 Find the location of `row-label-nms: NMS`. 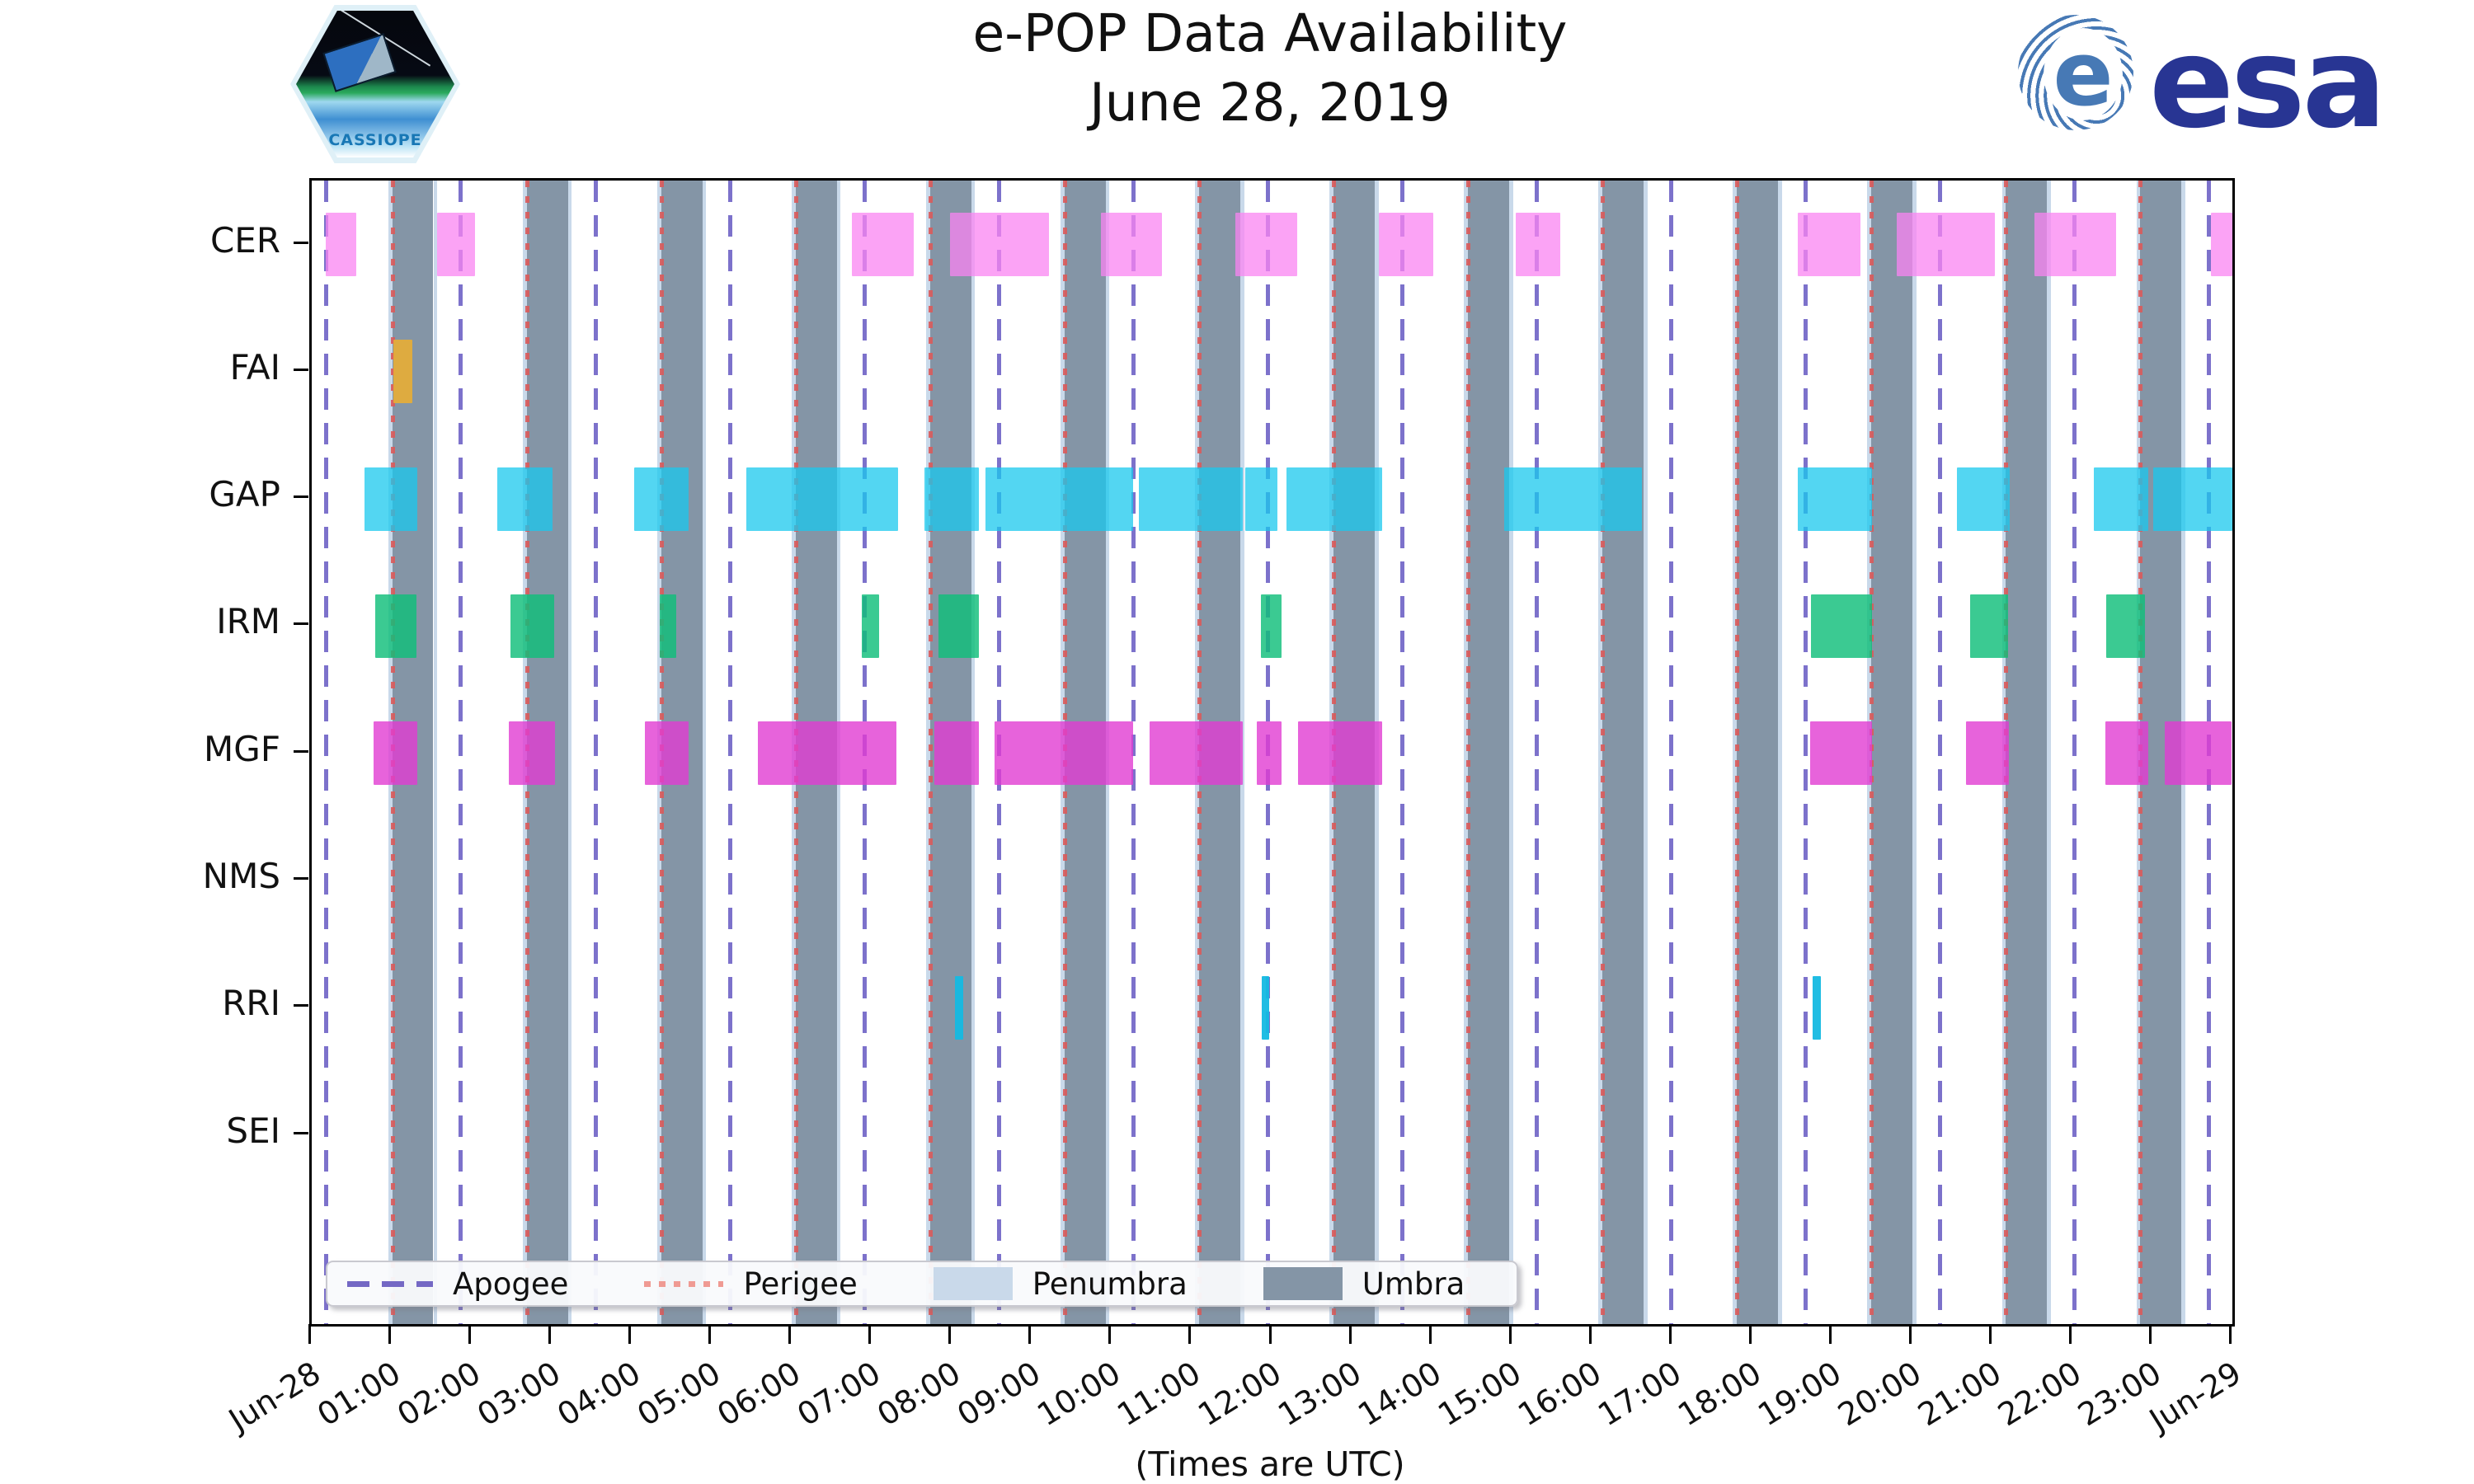

row-label-nms: NMS is located at coordinates (241, 876).